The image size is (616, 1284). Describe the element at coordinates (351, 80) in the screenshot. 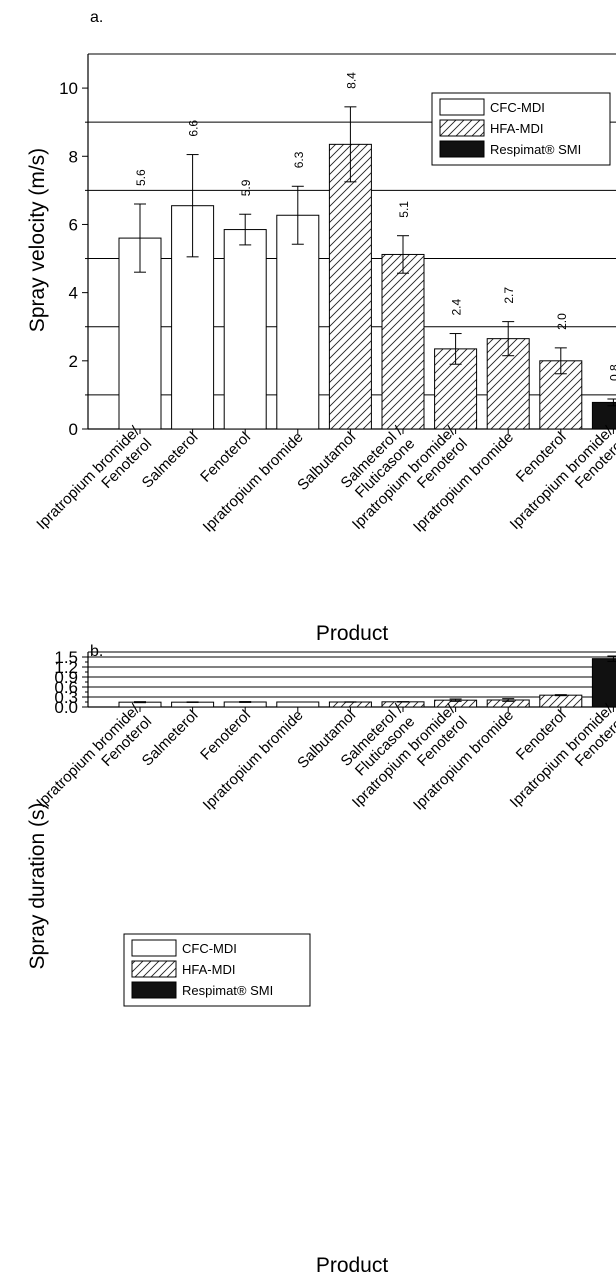

I see `data-label: 8.4` at that location.